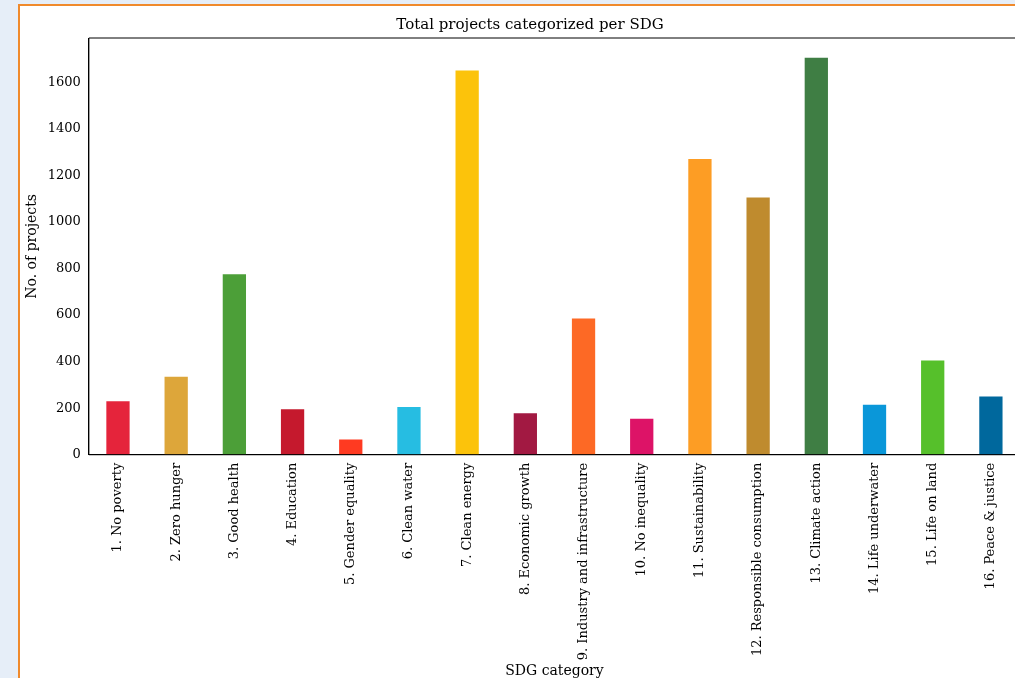 The image size is (1015, 678). What do you see at coordinates (64, 174) in the screenshot?
I see `y-tick-label: 1200` at bounding box center [64, 174].